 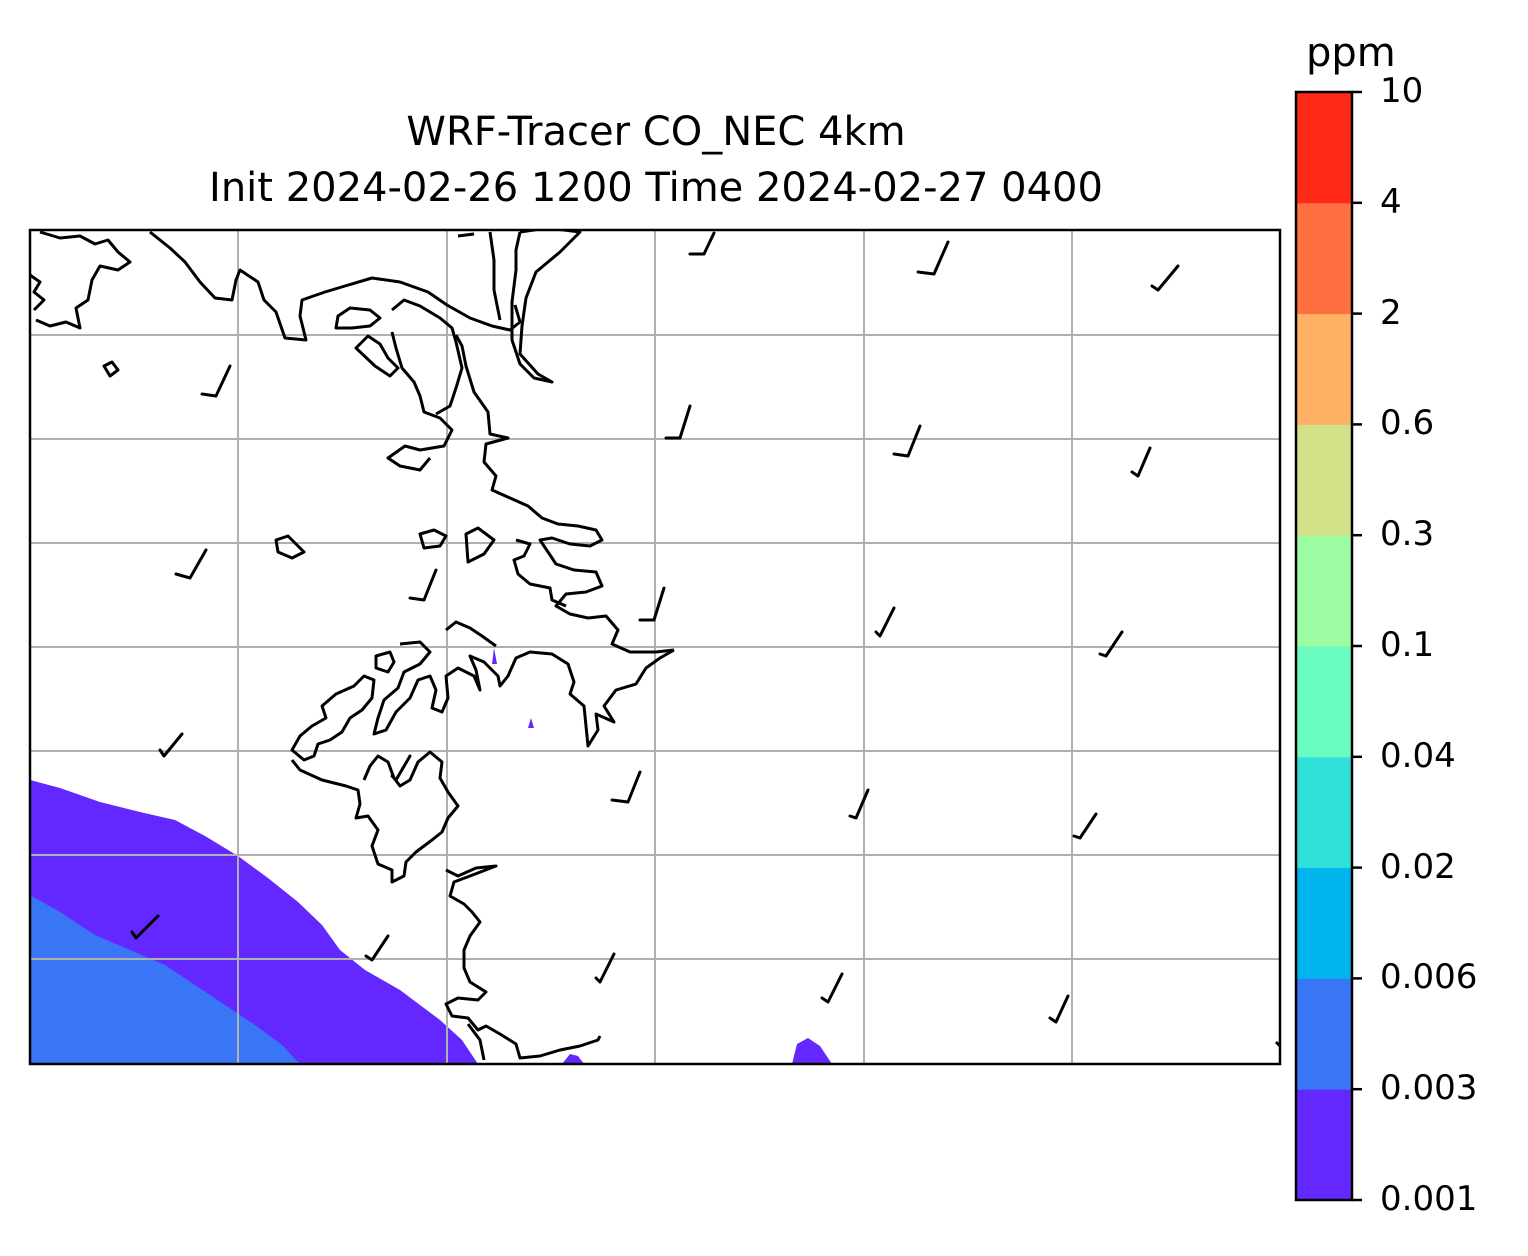 I want to click on colorbar-tick-label: 2, so click(x=1391, y=312).